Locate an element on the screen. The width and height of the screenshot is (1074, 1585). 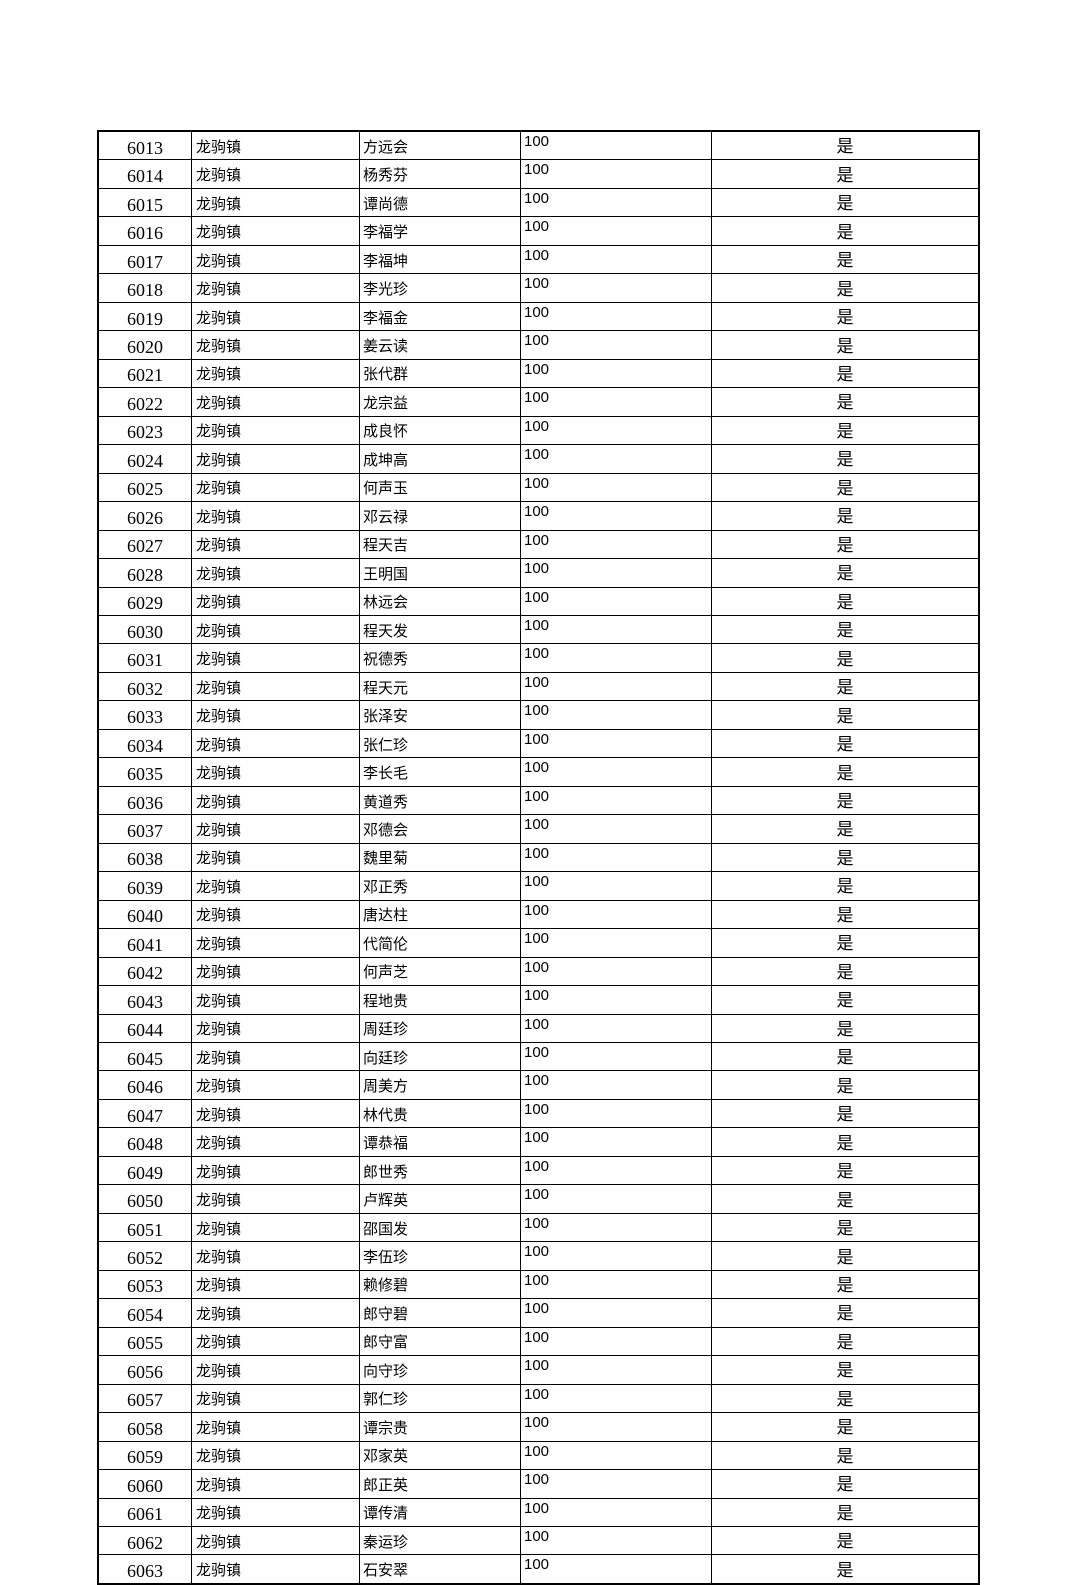
table-row: 6056 龙驹镇 向守珍 100 是 is located at coordinates (538, 1370).